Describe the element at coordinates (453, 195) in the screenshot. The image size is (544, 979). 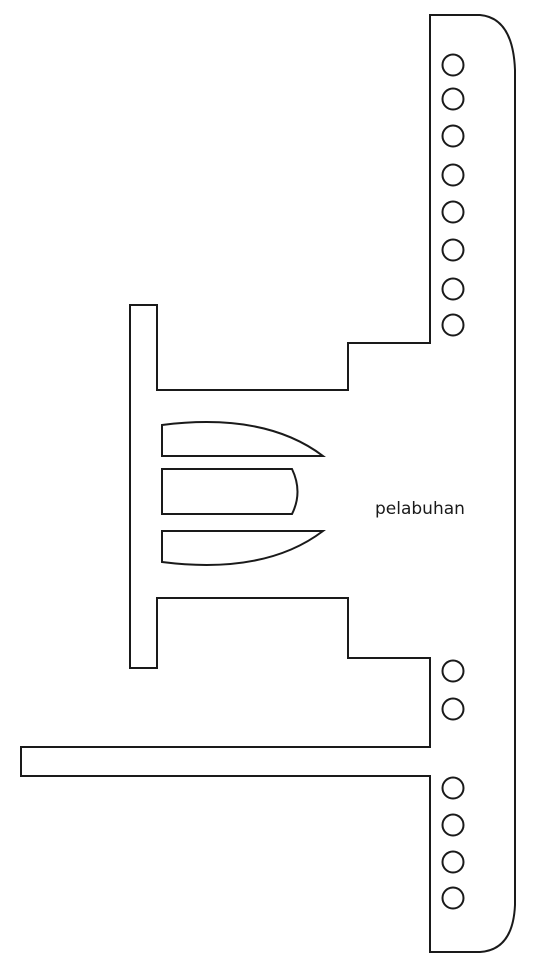
I see `bollard-group-top` at that location.